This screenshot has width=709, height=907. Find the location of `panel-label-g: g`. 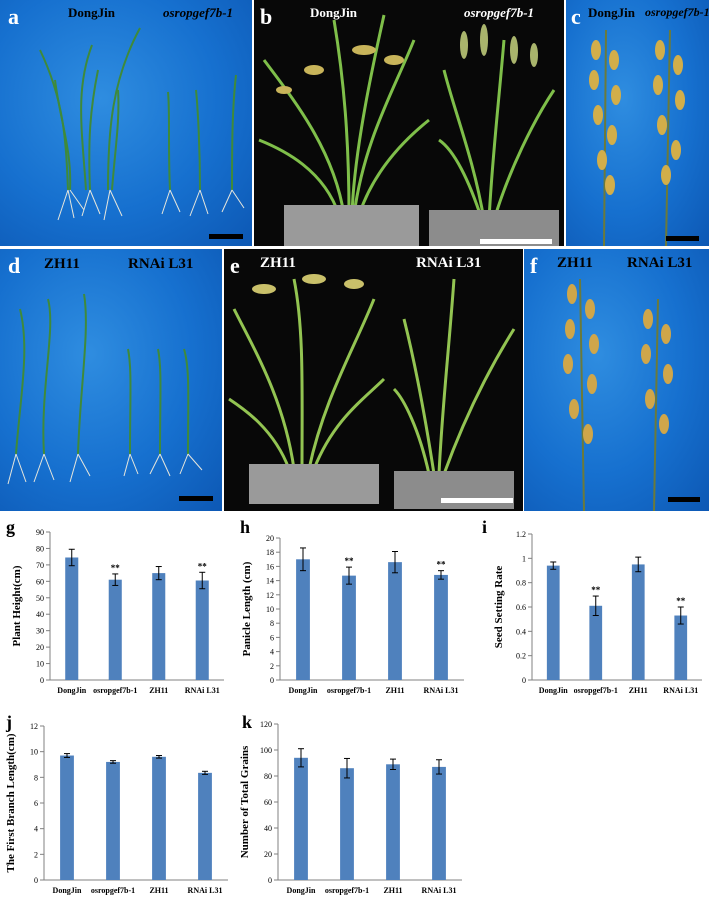

panel-label-g: g is located at coordinates (10, 527).